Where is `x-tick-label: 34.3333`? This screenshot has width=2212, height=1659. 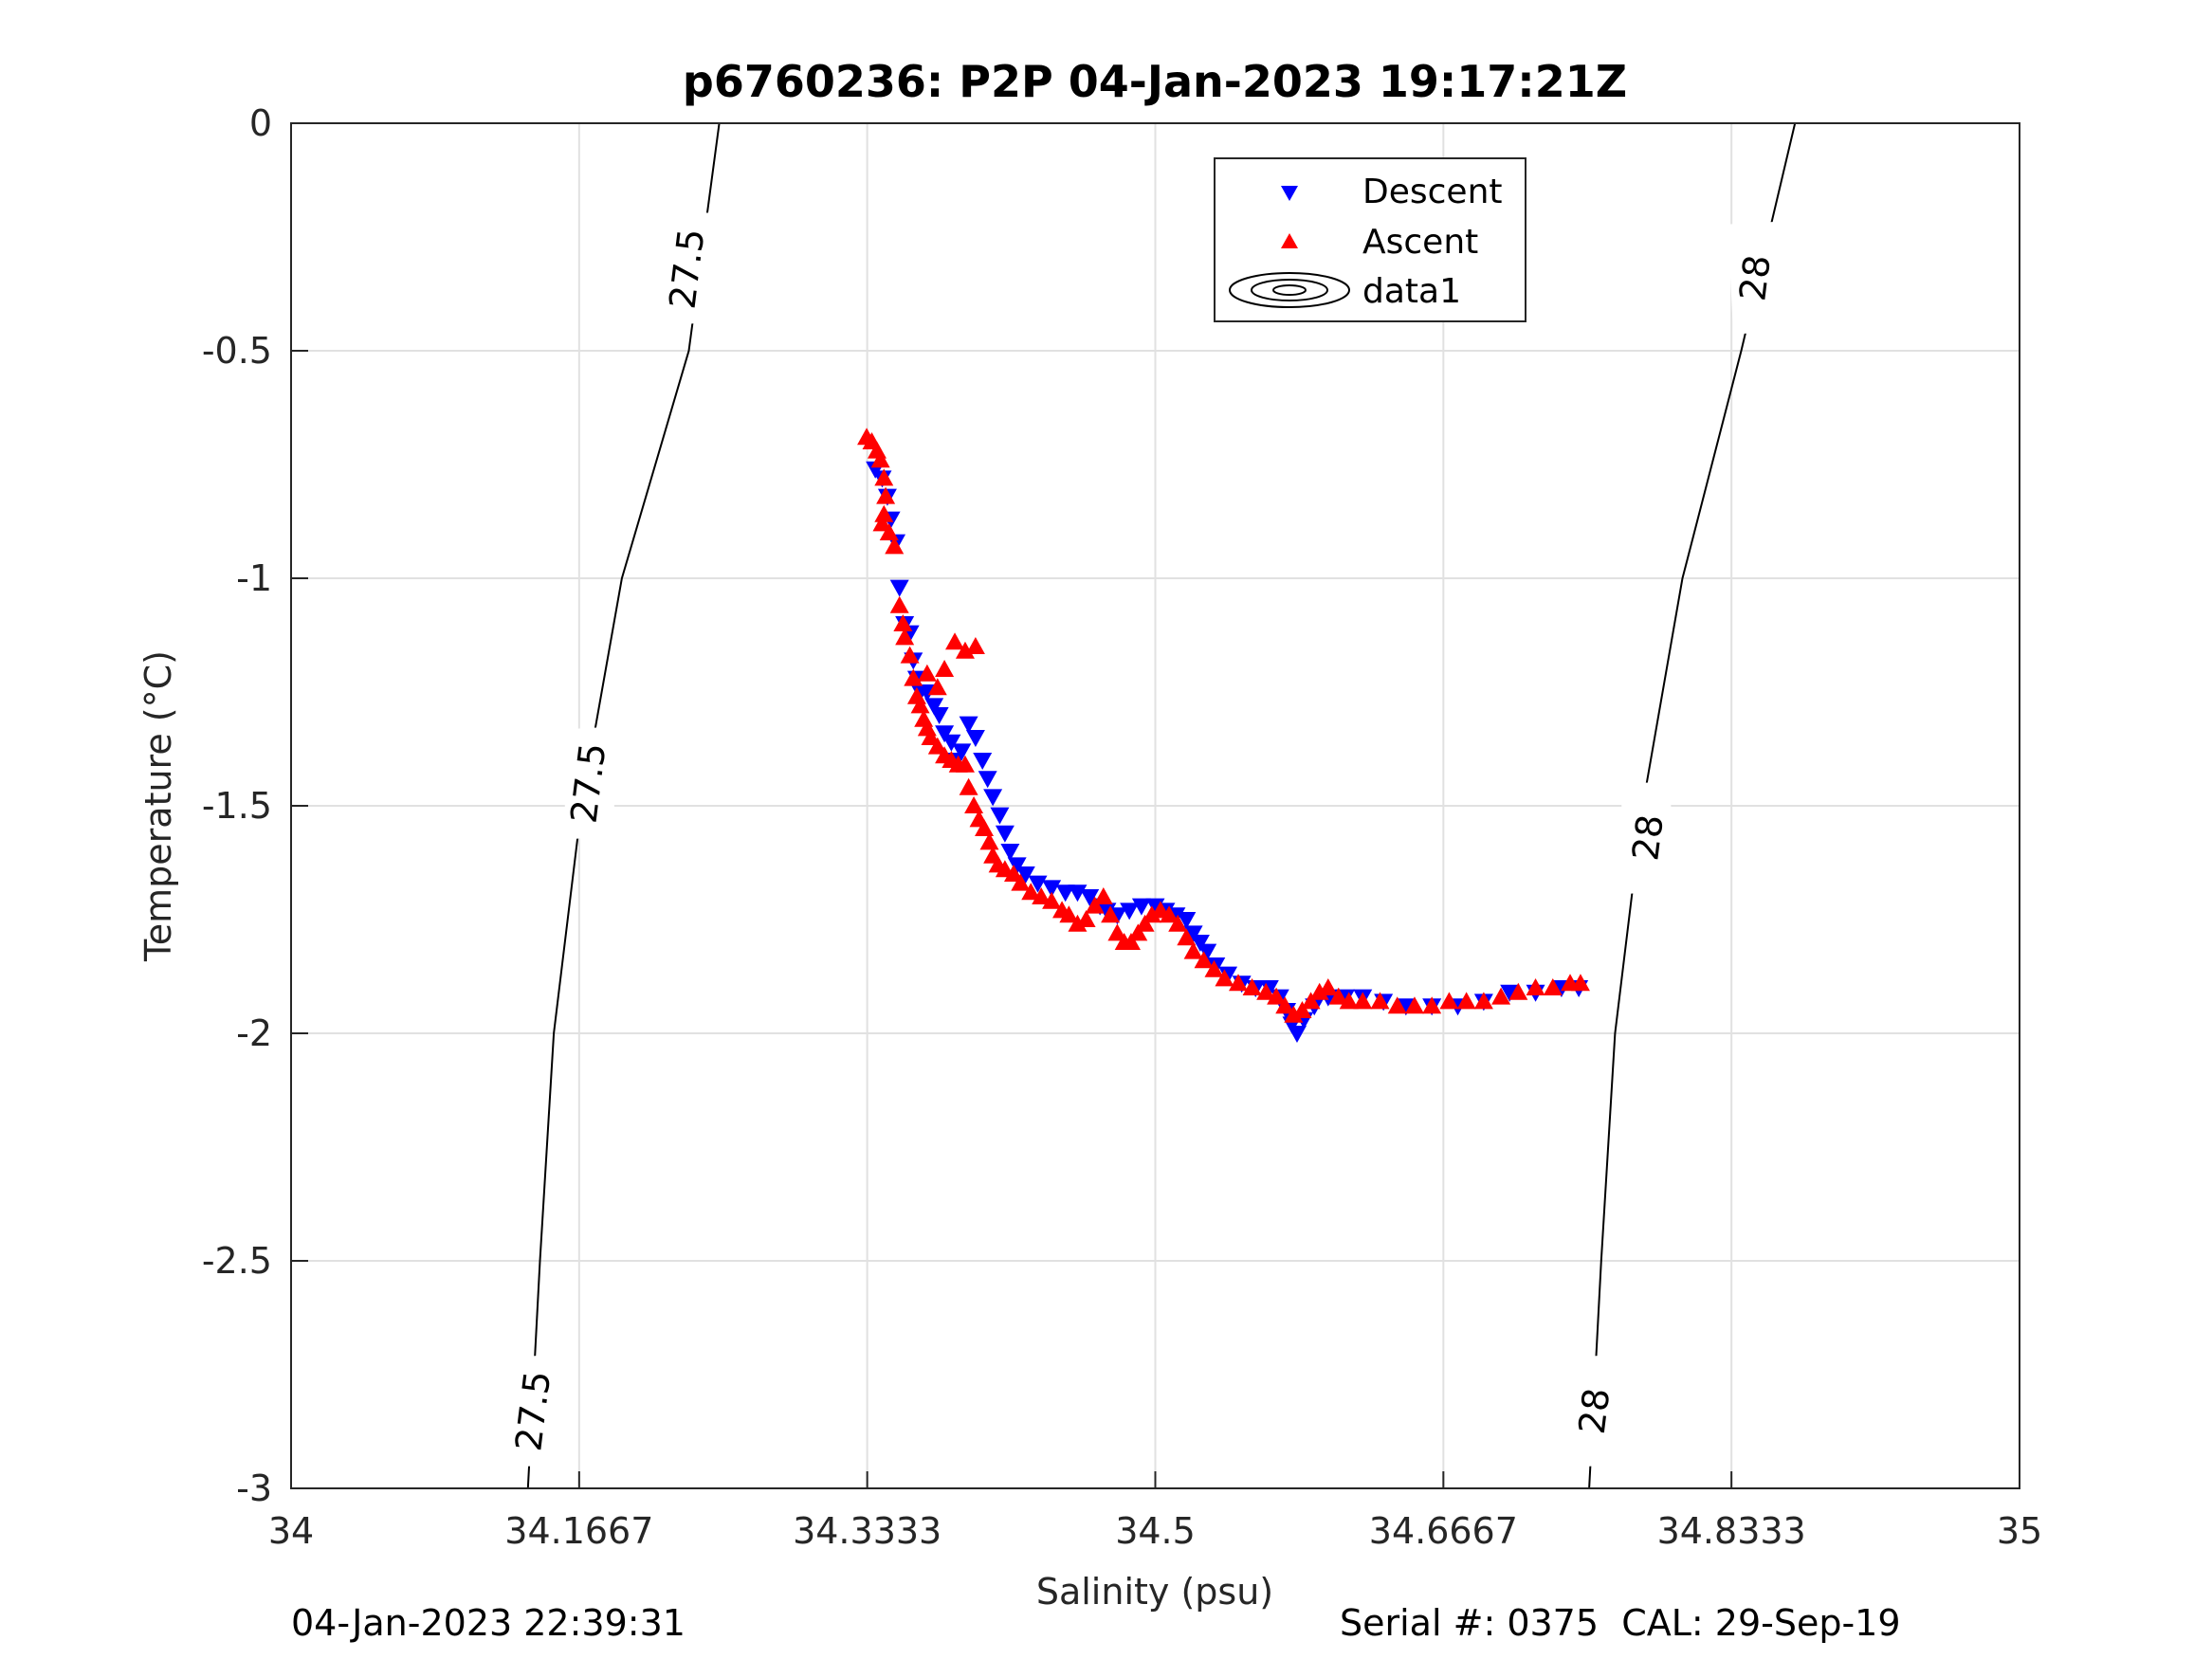
x-tick-label: 34.3333 is located at coordinates (867, 1531).